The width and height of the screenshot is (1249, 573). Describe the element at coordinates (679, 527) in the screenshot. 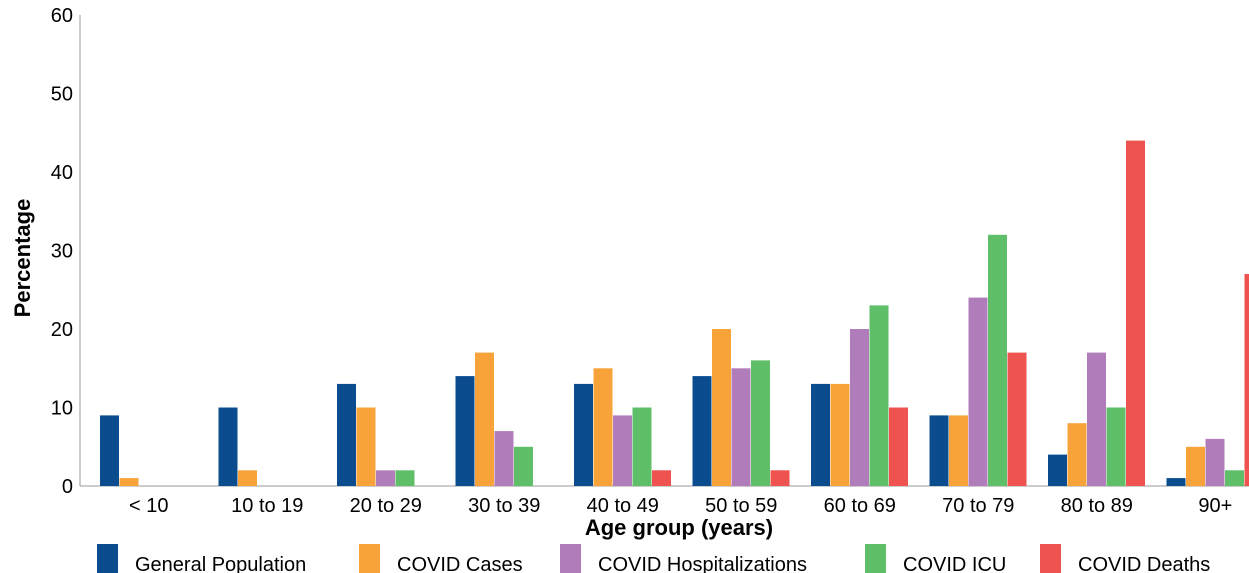

I see `x-axis-title: Age group (years)` at that location.